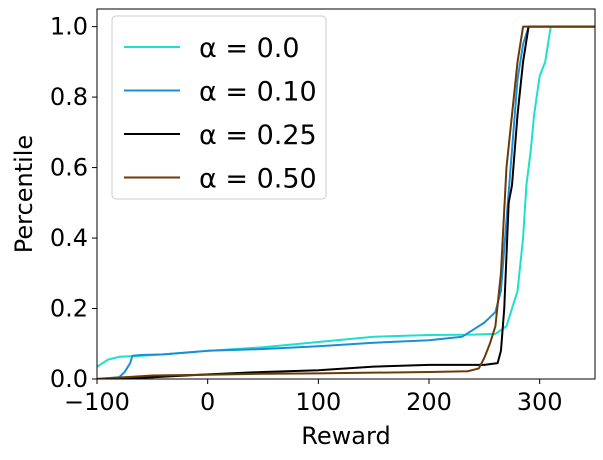 This screenshot has height=460, width=603. What do you see at coordinates (69, 238) in the screenshot?
I see `y-tick-label: 0.4` at bounding box center [69, 238].